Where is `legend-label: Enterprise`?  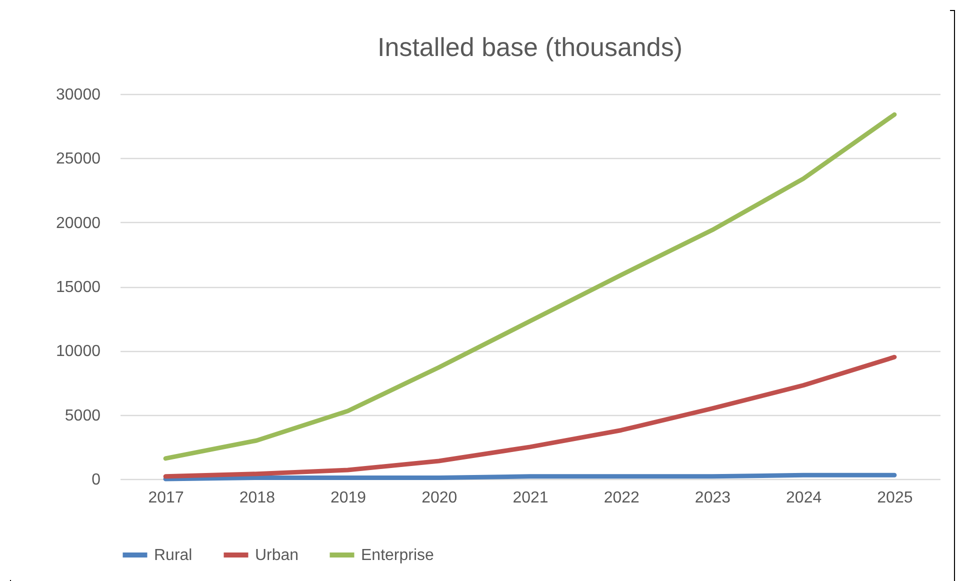
legend-label: Enterprise is located at coordinates (397, 555).